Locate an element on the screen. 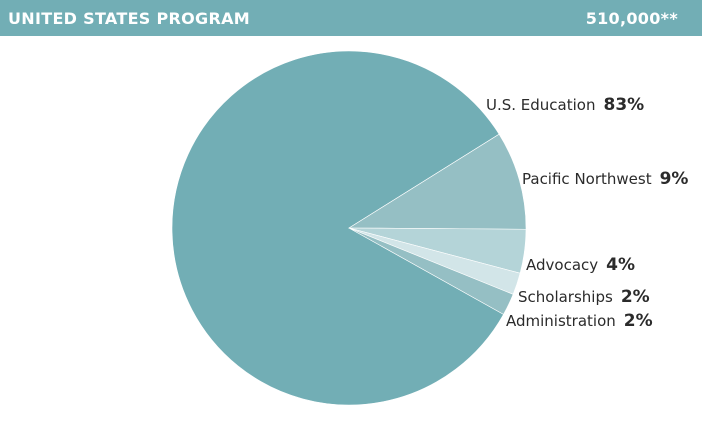  pie-slice-pacific-northwest is located at coordinates (437, 181).